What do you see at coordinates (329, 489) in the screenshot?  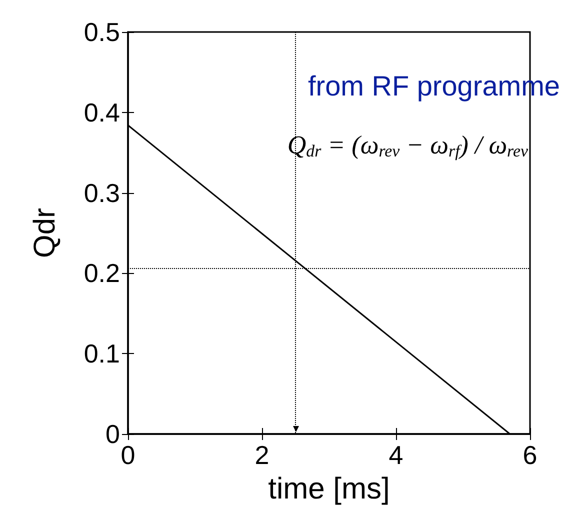 I see `x-axis-title: time [ms]` at bounding box center [329, 489].